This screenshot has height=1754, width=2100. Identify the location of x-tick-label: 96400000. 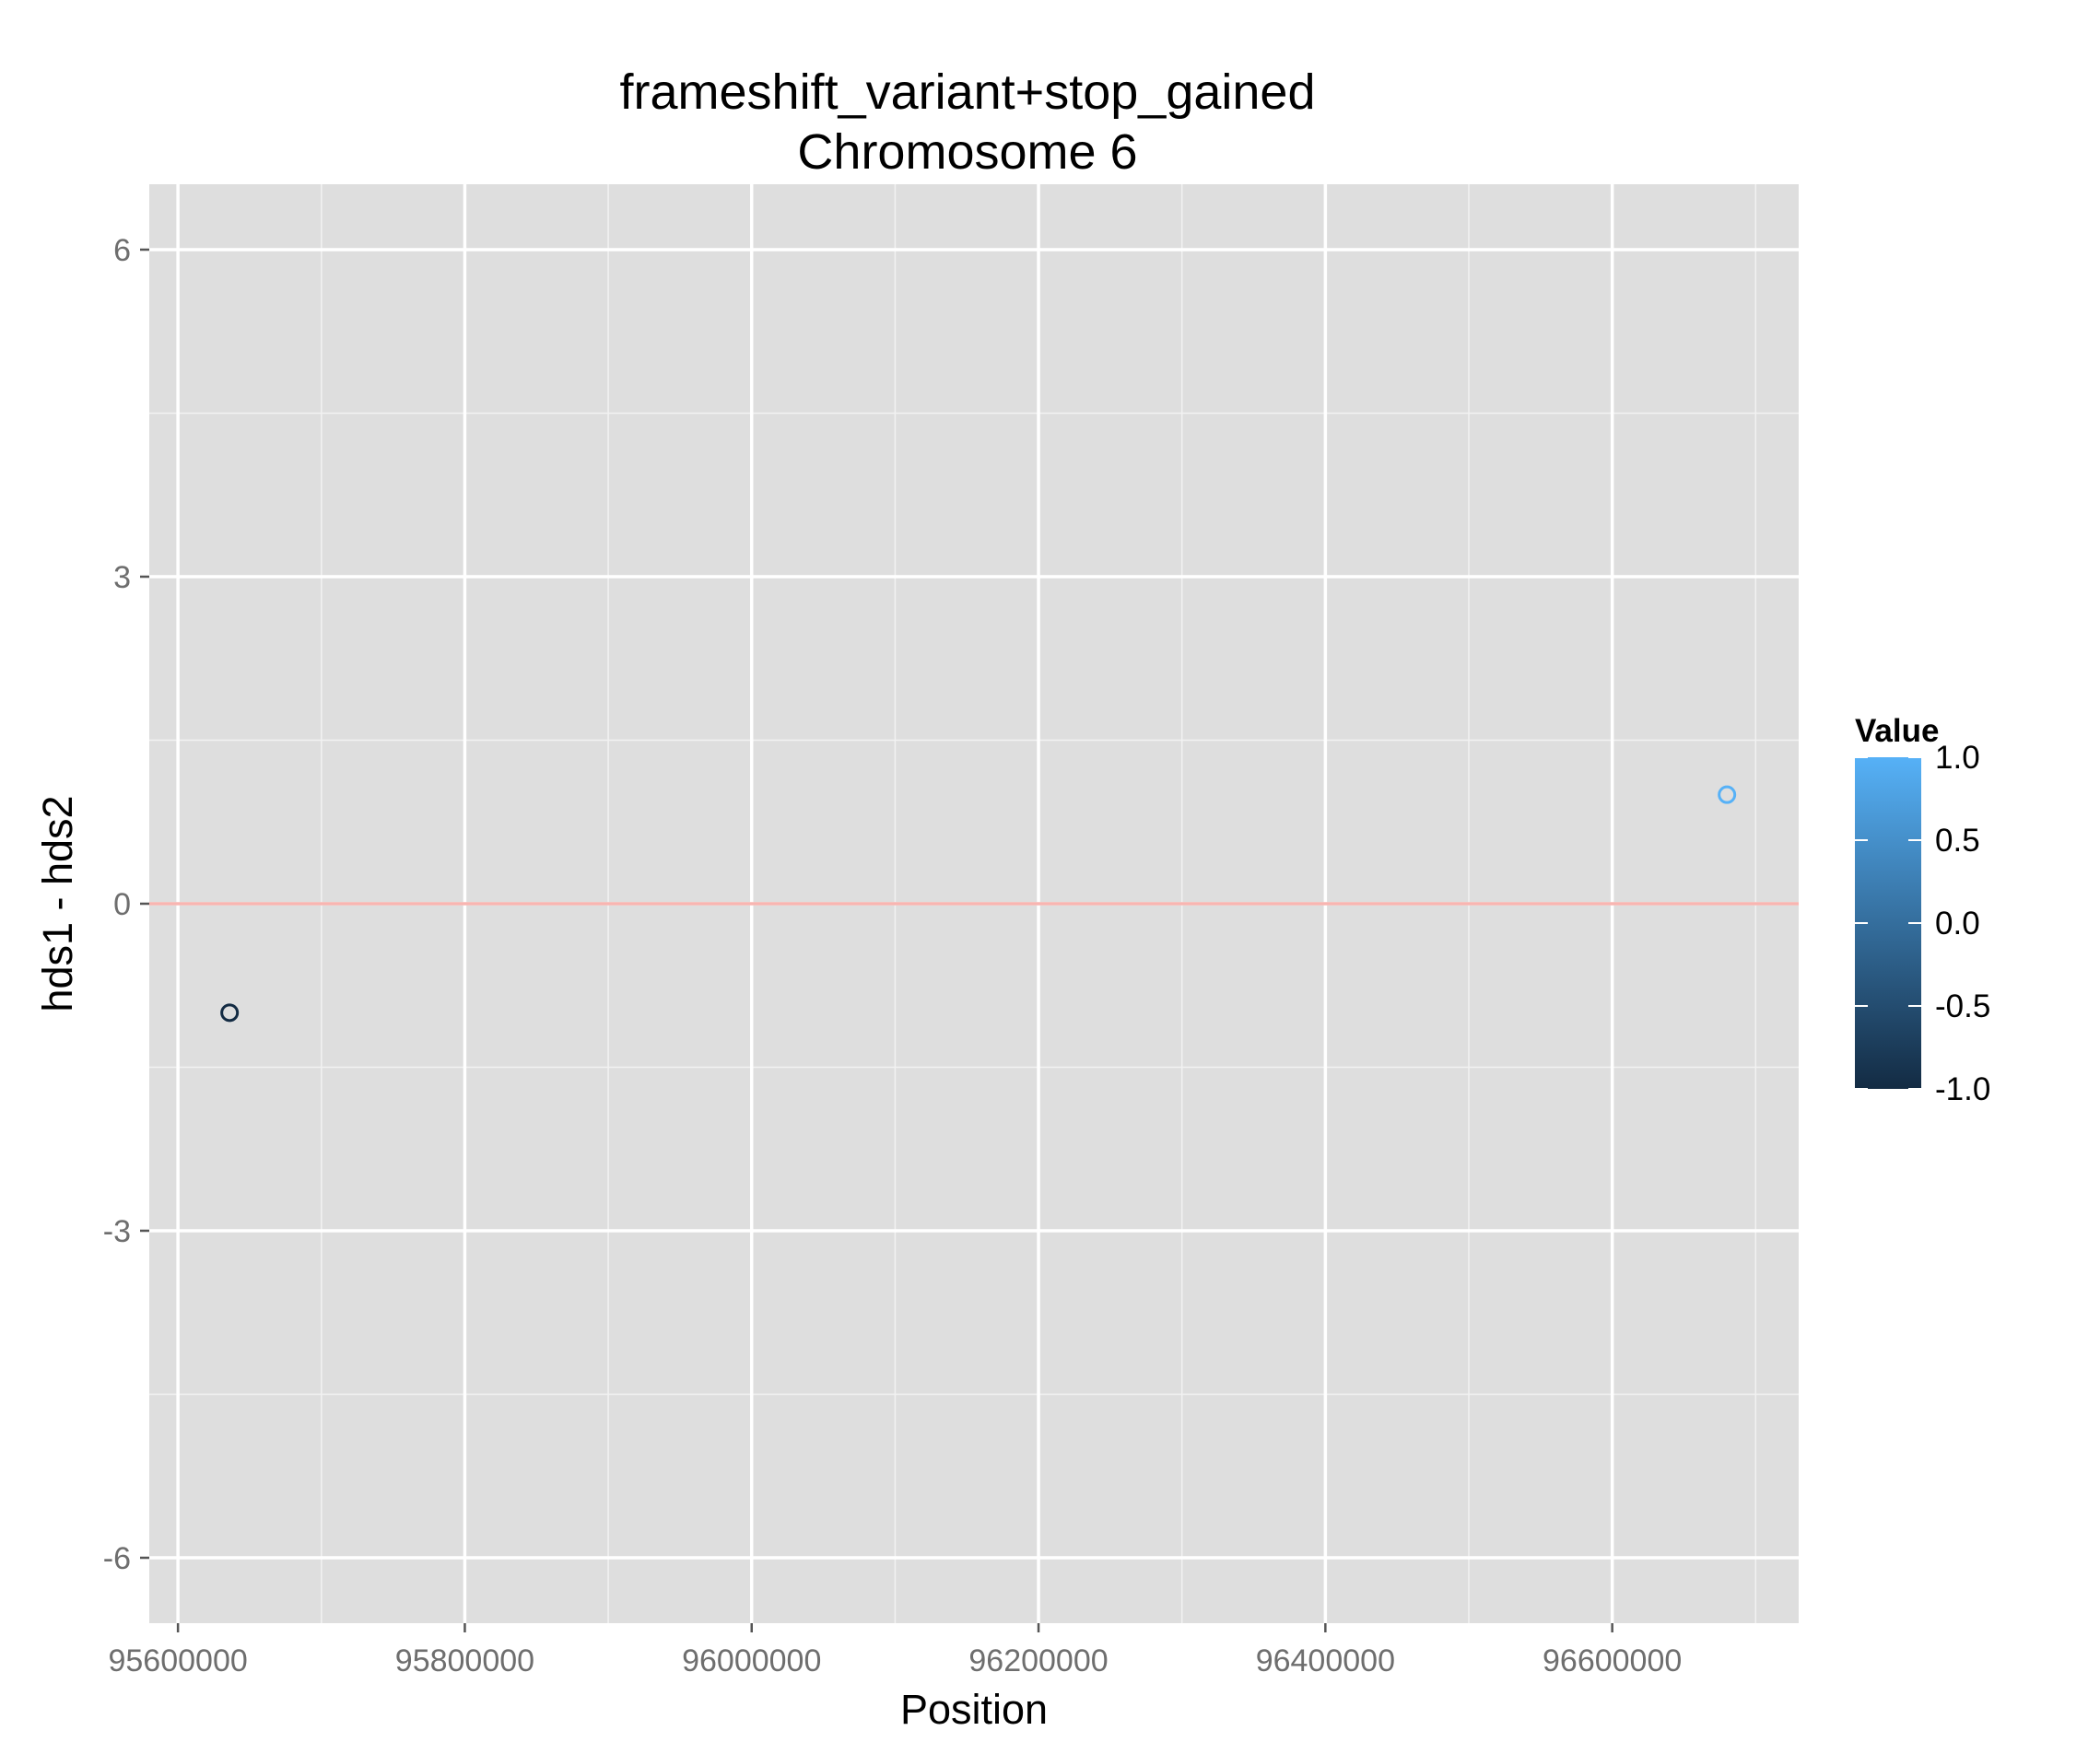
(1325, 1660).